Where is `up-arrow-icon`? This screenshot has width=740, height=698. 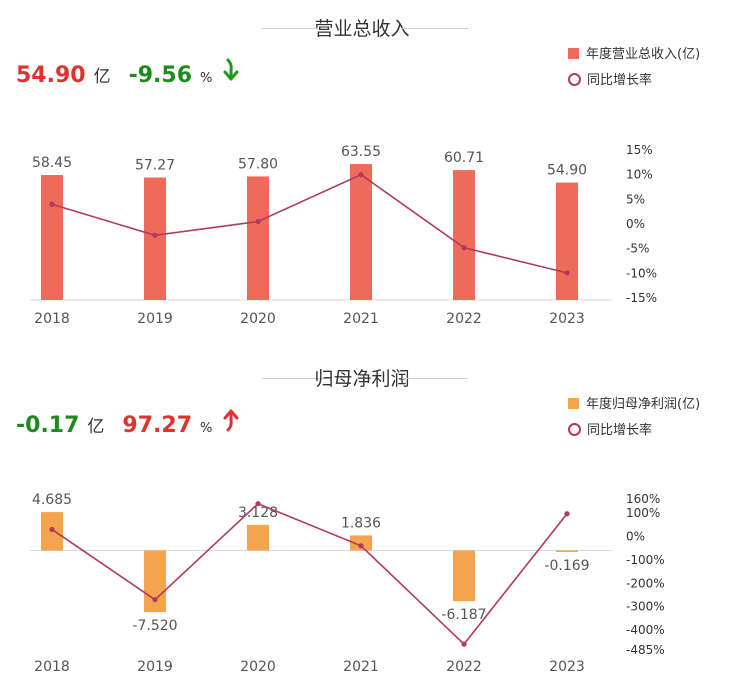 up-arrow-icon is located at coordinates (231, 422).